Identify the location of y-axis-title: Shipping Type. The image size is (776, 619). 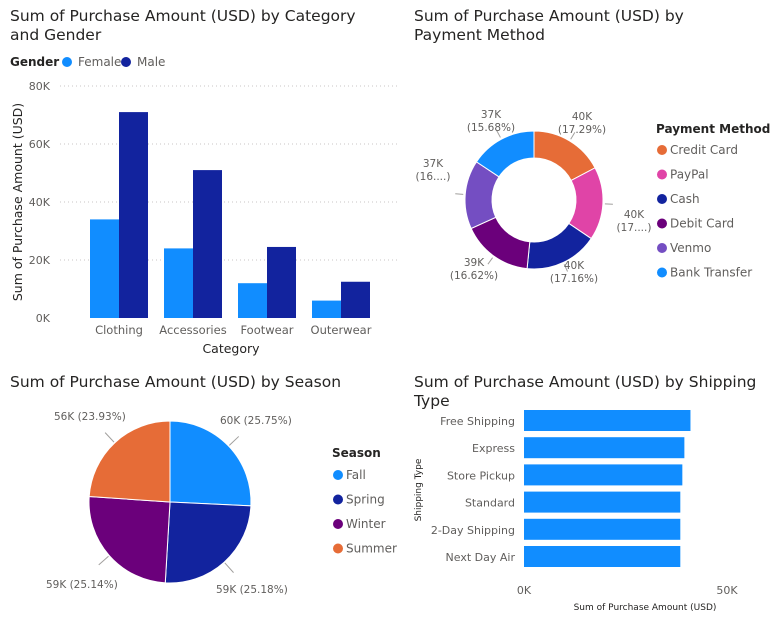
(419, 489).